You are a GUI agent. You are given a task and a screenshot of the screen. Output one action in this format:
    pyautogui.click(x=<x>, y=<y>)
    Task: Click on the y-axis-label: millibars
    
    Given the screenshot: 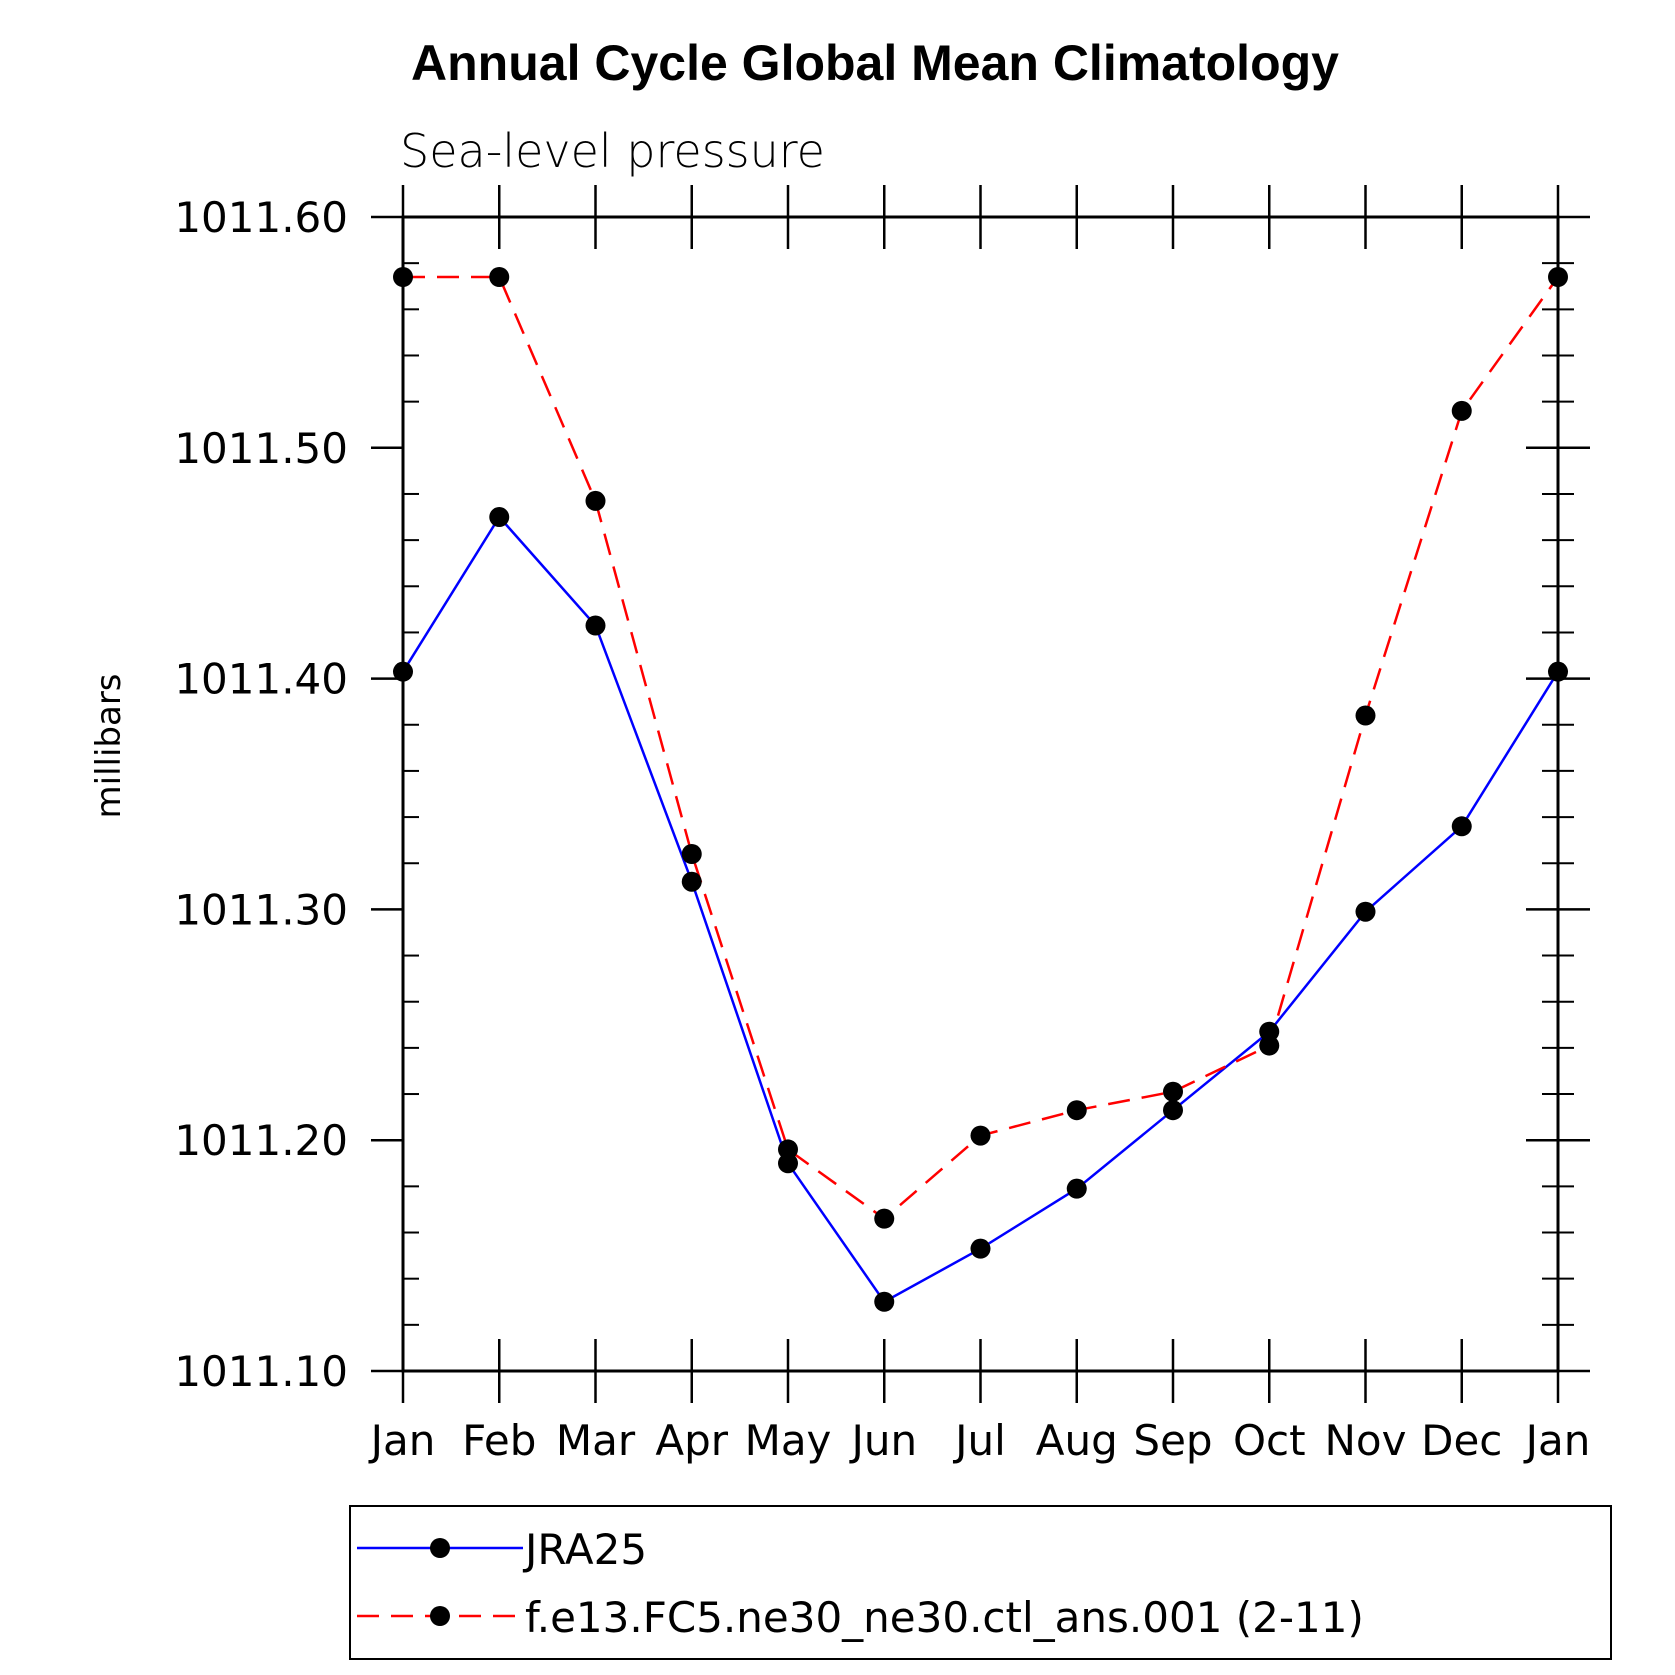 What is the action you would take?
    pyautogui.click(x=109, y=745)
    